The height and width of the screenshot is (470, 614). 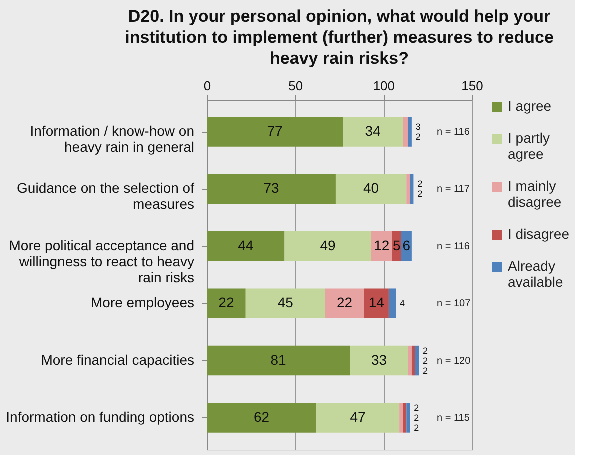 I want to click on data-label: 40, so click(x=372, y=188).